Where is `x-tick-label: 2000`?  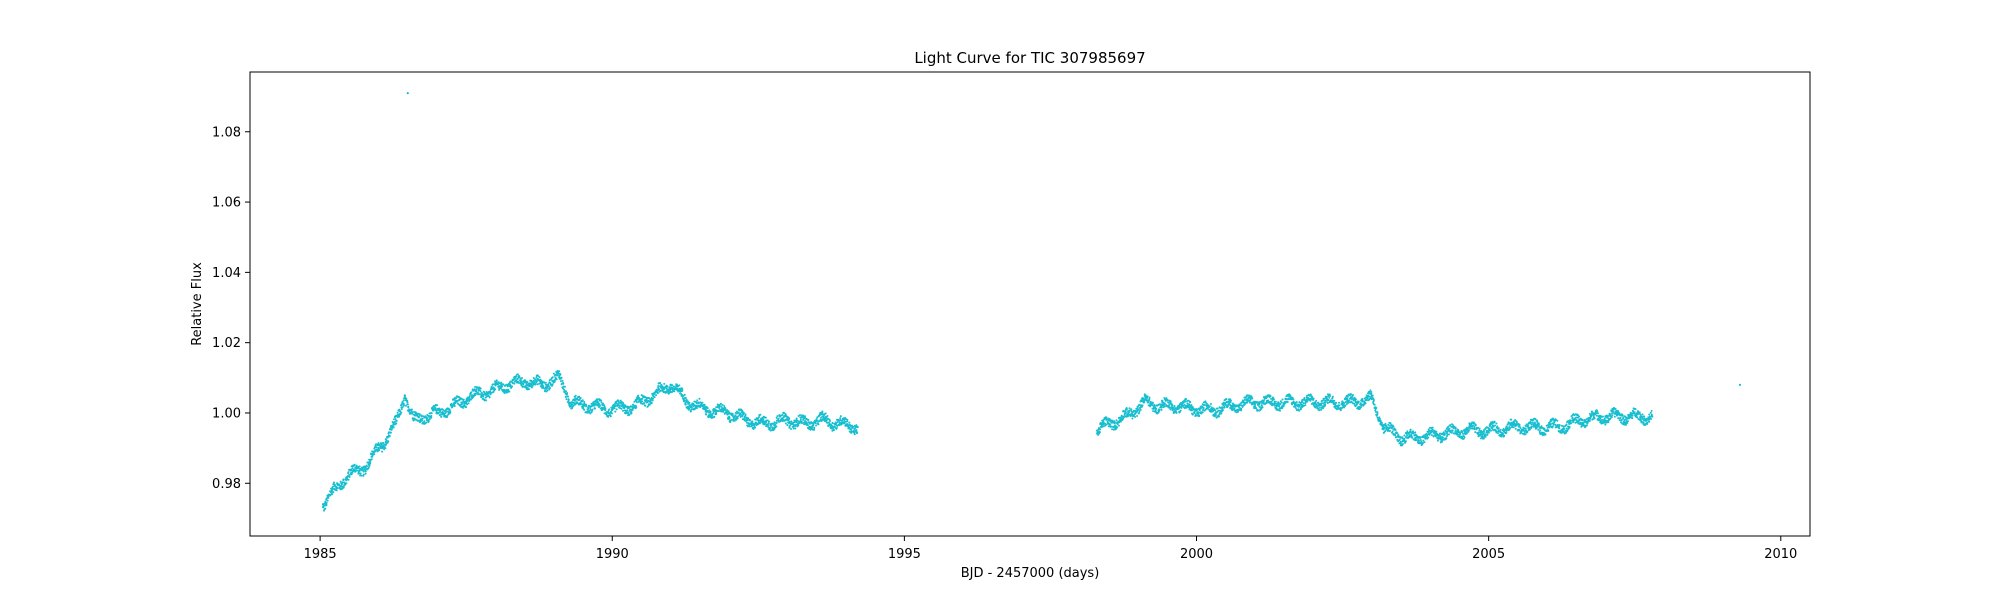 x-tick-label: 2000 is located at coordinates (1196, 554).